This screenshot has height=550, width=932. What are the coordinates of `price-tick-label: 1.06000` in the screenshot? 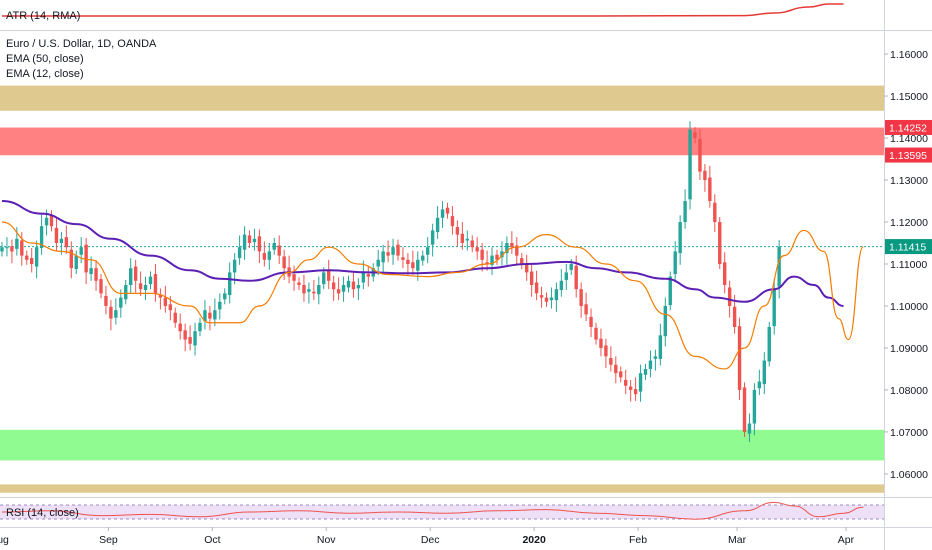 It's located at (909, 475).